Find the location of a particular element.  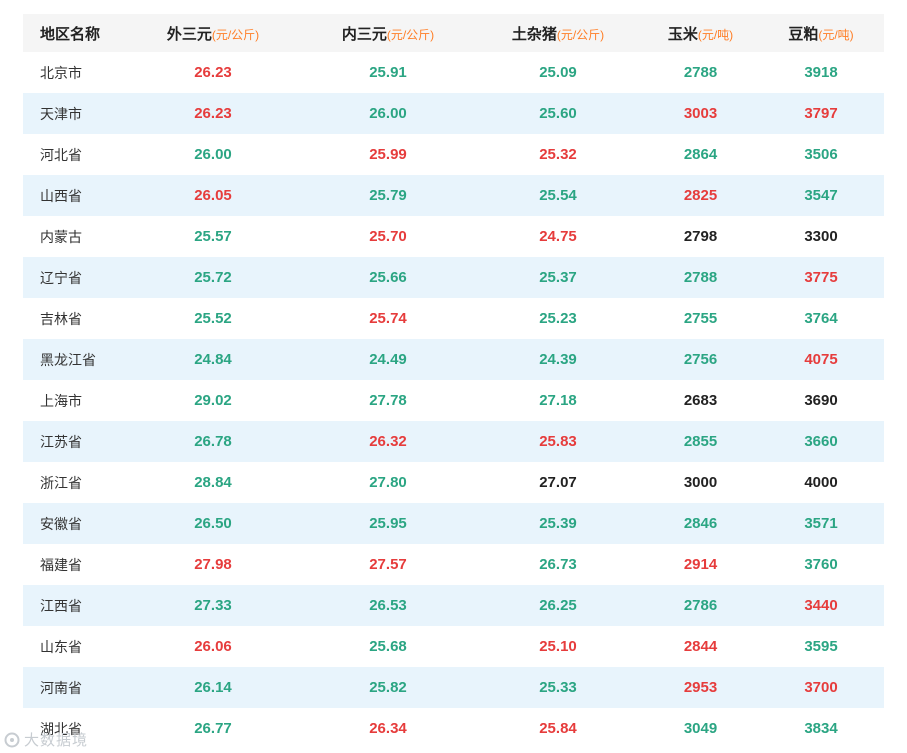

price-value: 26.73 is located at coordinates (558, 564).